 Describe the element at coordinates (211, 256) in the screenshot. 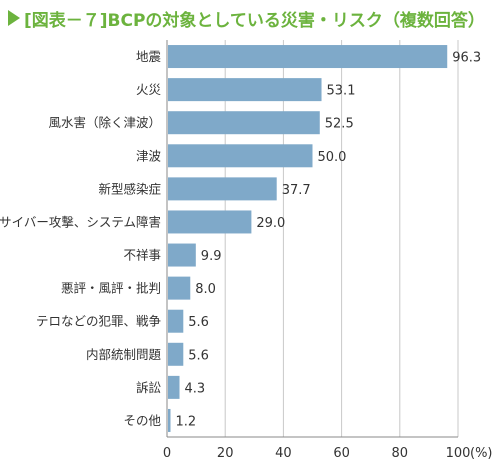

I see `value-label: 9.9` at that location.